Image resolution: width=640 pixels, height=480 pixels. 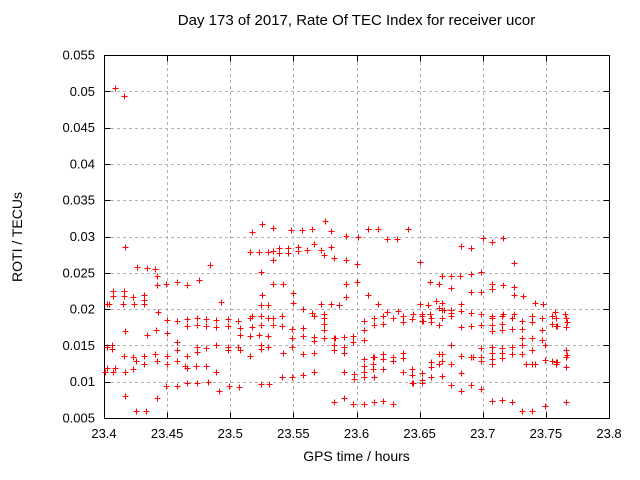 I want to click on x-tick-label: 23.6, so click(x=356, y=433).